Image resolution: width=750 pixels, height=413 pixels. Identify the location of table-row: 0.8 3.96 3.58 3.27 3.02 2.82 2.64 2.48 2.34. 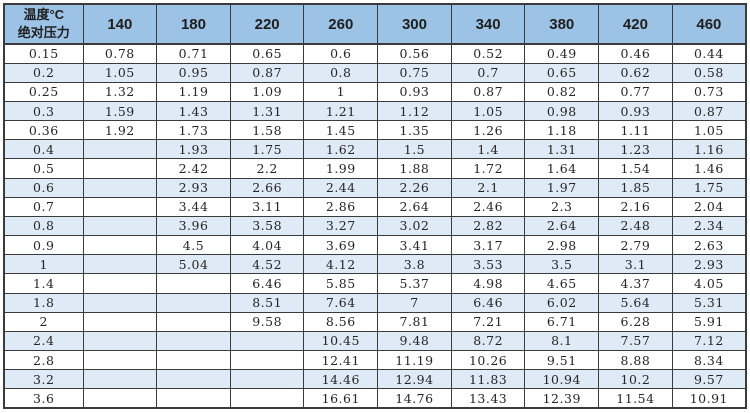
(375, 226).